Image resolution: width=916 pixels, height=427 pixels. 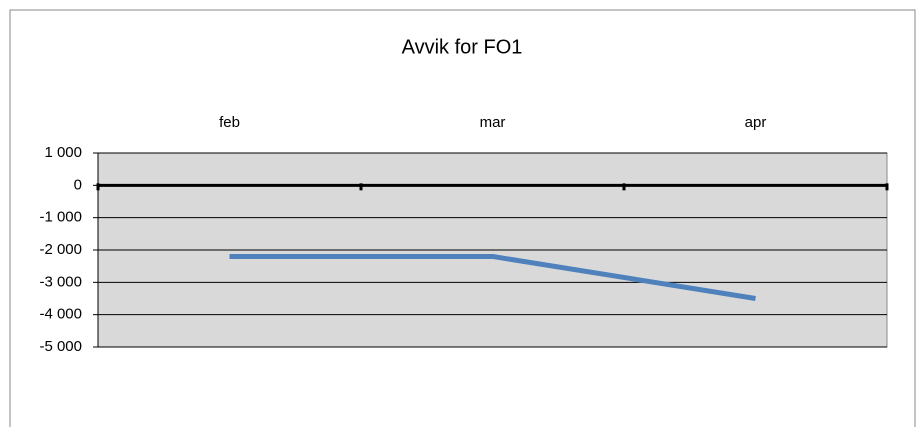 What do you see at coordinates (60, 281) in the screenshot?
I see `y-tick-label: -3 000` at bounding box center [60, 281].